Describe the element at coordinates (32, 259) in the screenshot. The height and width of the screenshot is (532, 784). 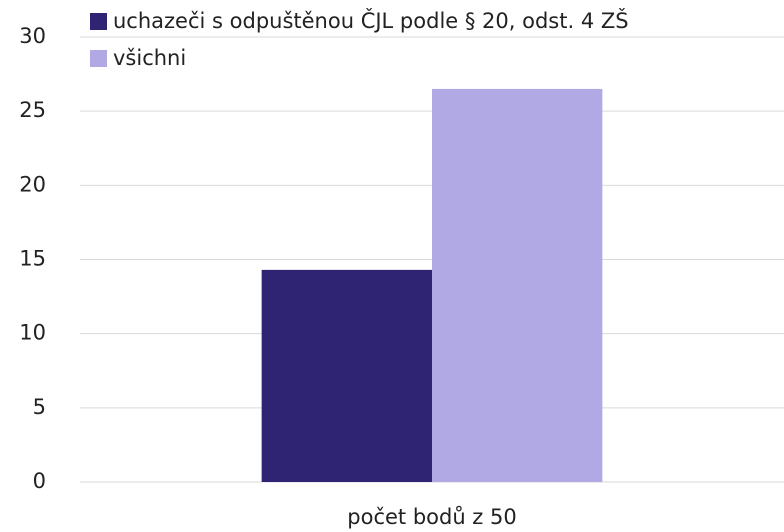
I see `y-tick-label: 15` at that location.